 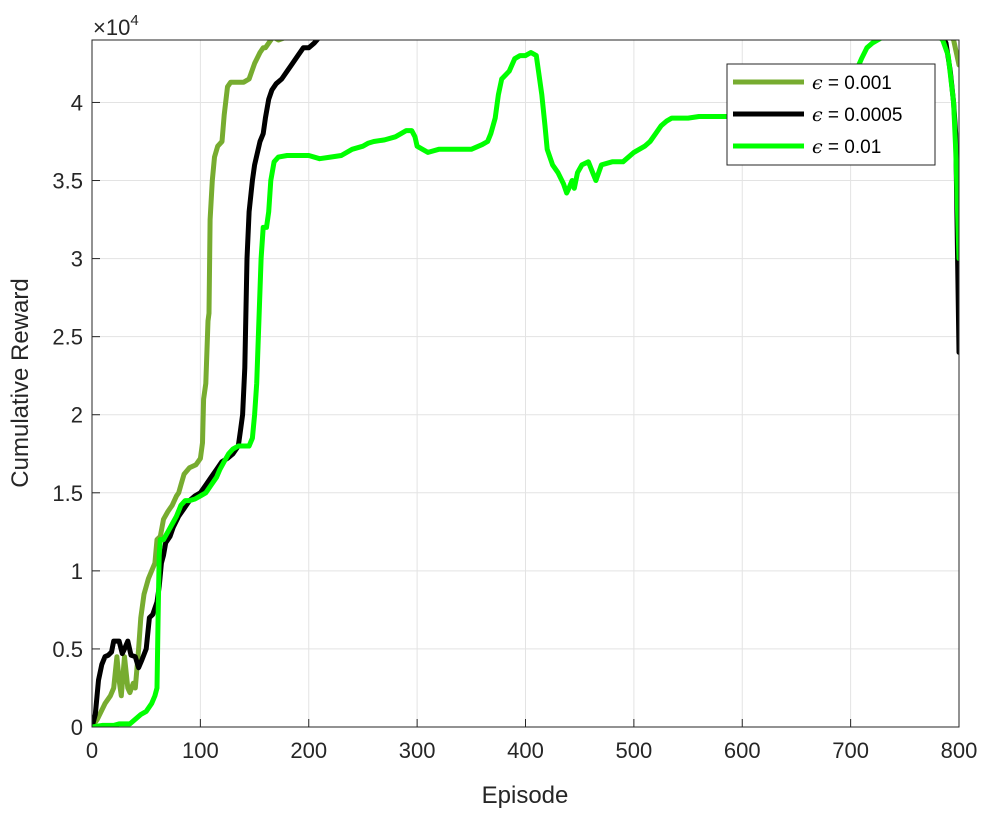 What do you see at coordinates (77, 259) in the screenshot?
I see `y-tick-label: 3` at bounding box center [77, 259].